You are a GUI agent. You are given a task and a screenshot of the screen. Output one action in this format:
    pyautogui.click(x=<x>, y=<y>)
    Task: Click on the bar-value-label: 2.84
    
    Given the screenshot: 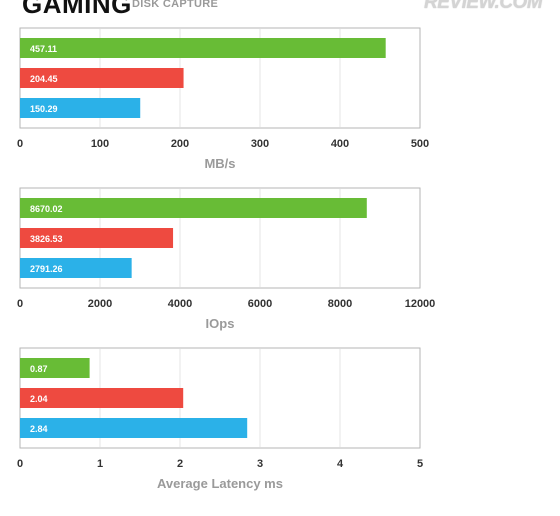 What is the action you would take?
    pyautogui.click(x=39, y=429)
    